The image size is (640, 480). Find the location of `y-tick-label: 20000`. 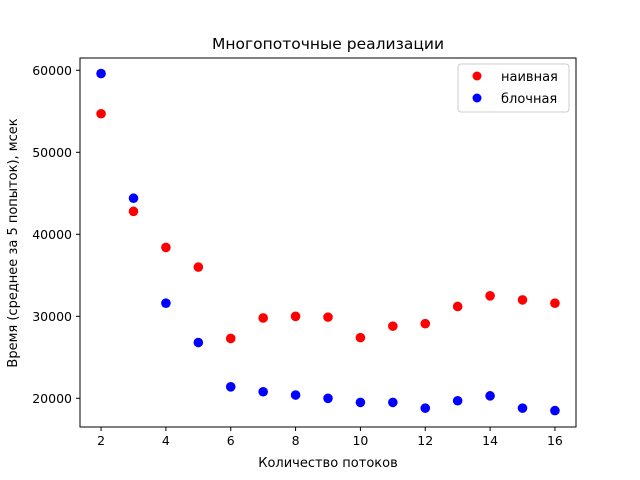

y-tick-label: 20000 is located at coordinates (52, 398).